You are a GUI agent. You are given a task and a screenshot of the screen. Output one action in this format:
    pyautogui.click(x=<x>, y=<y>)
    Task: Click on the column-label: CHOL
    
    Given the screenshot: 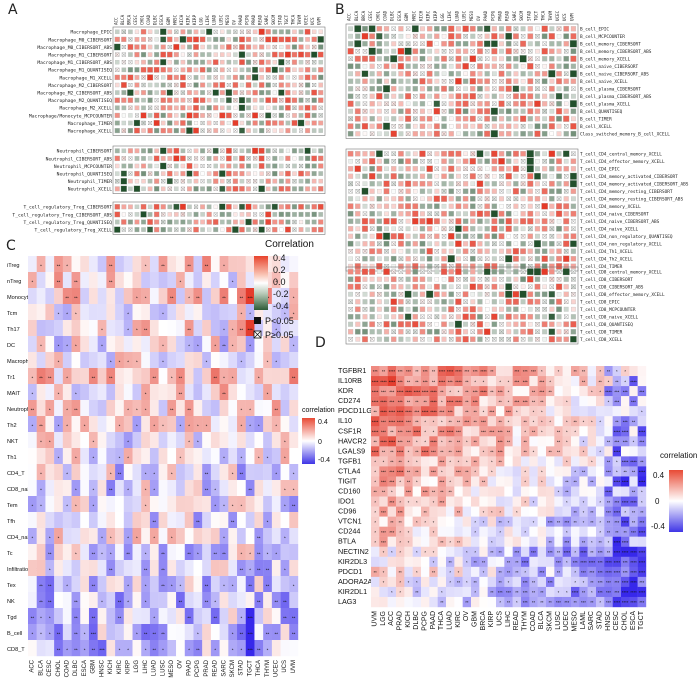 What is the action you would take?
    pyautogui.click(x=59, y=667)
    